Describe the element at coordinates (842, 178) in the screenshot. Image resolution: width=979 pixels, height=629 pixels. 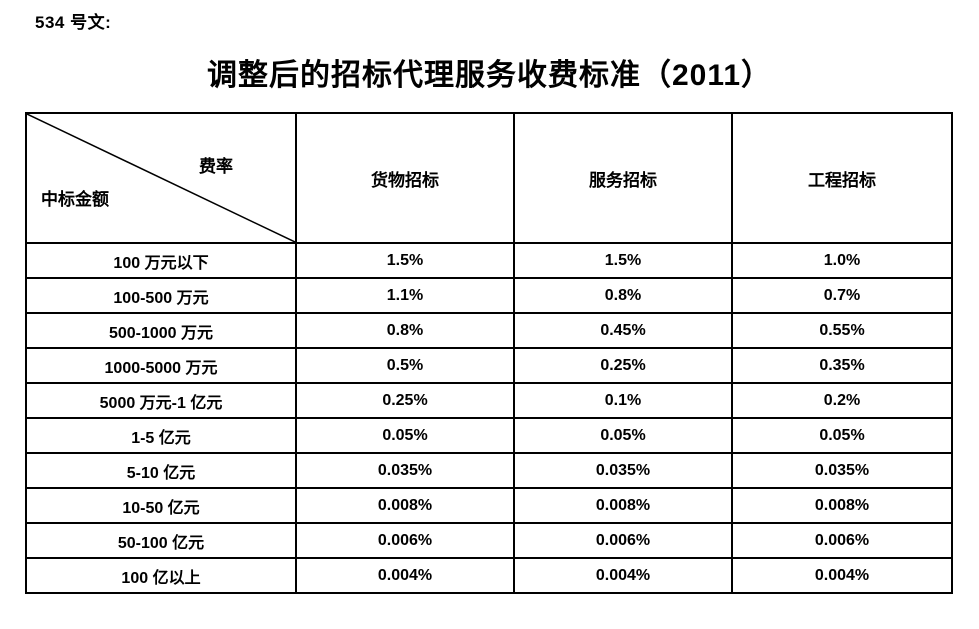
I see `column-header-works-bidding: 工程招标` at that location.